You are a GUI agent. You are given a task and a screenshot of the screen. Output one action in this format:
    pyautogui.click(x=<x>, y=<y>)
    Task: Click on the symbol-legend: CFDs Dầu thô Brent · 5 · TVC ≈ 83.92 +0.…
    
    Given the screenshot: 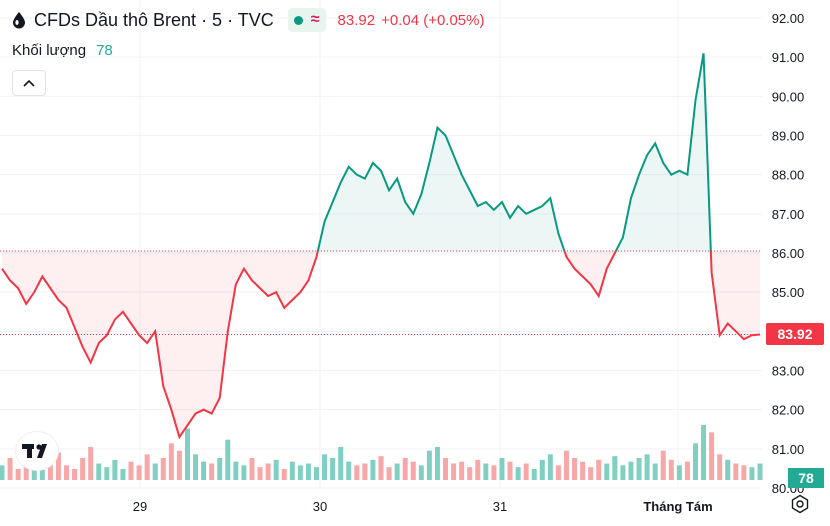 What is the action you would take?
    pyautogui.click(x=247, y=20)
    